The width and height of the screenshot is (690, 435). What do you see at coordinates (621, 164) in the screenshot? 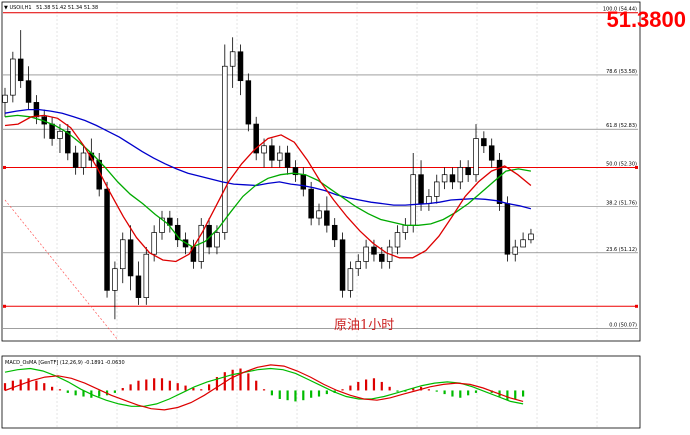
I see `fib-level-label: 50.0 (52.30)` at bounding box center [621, 164].